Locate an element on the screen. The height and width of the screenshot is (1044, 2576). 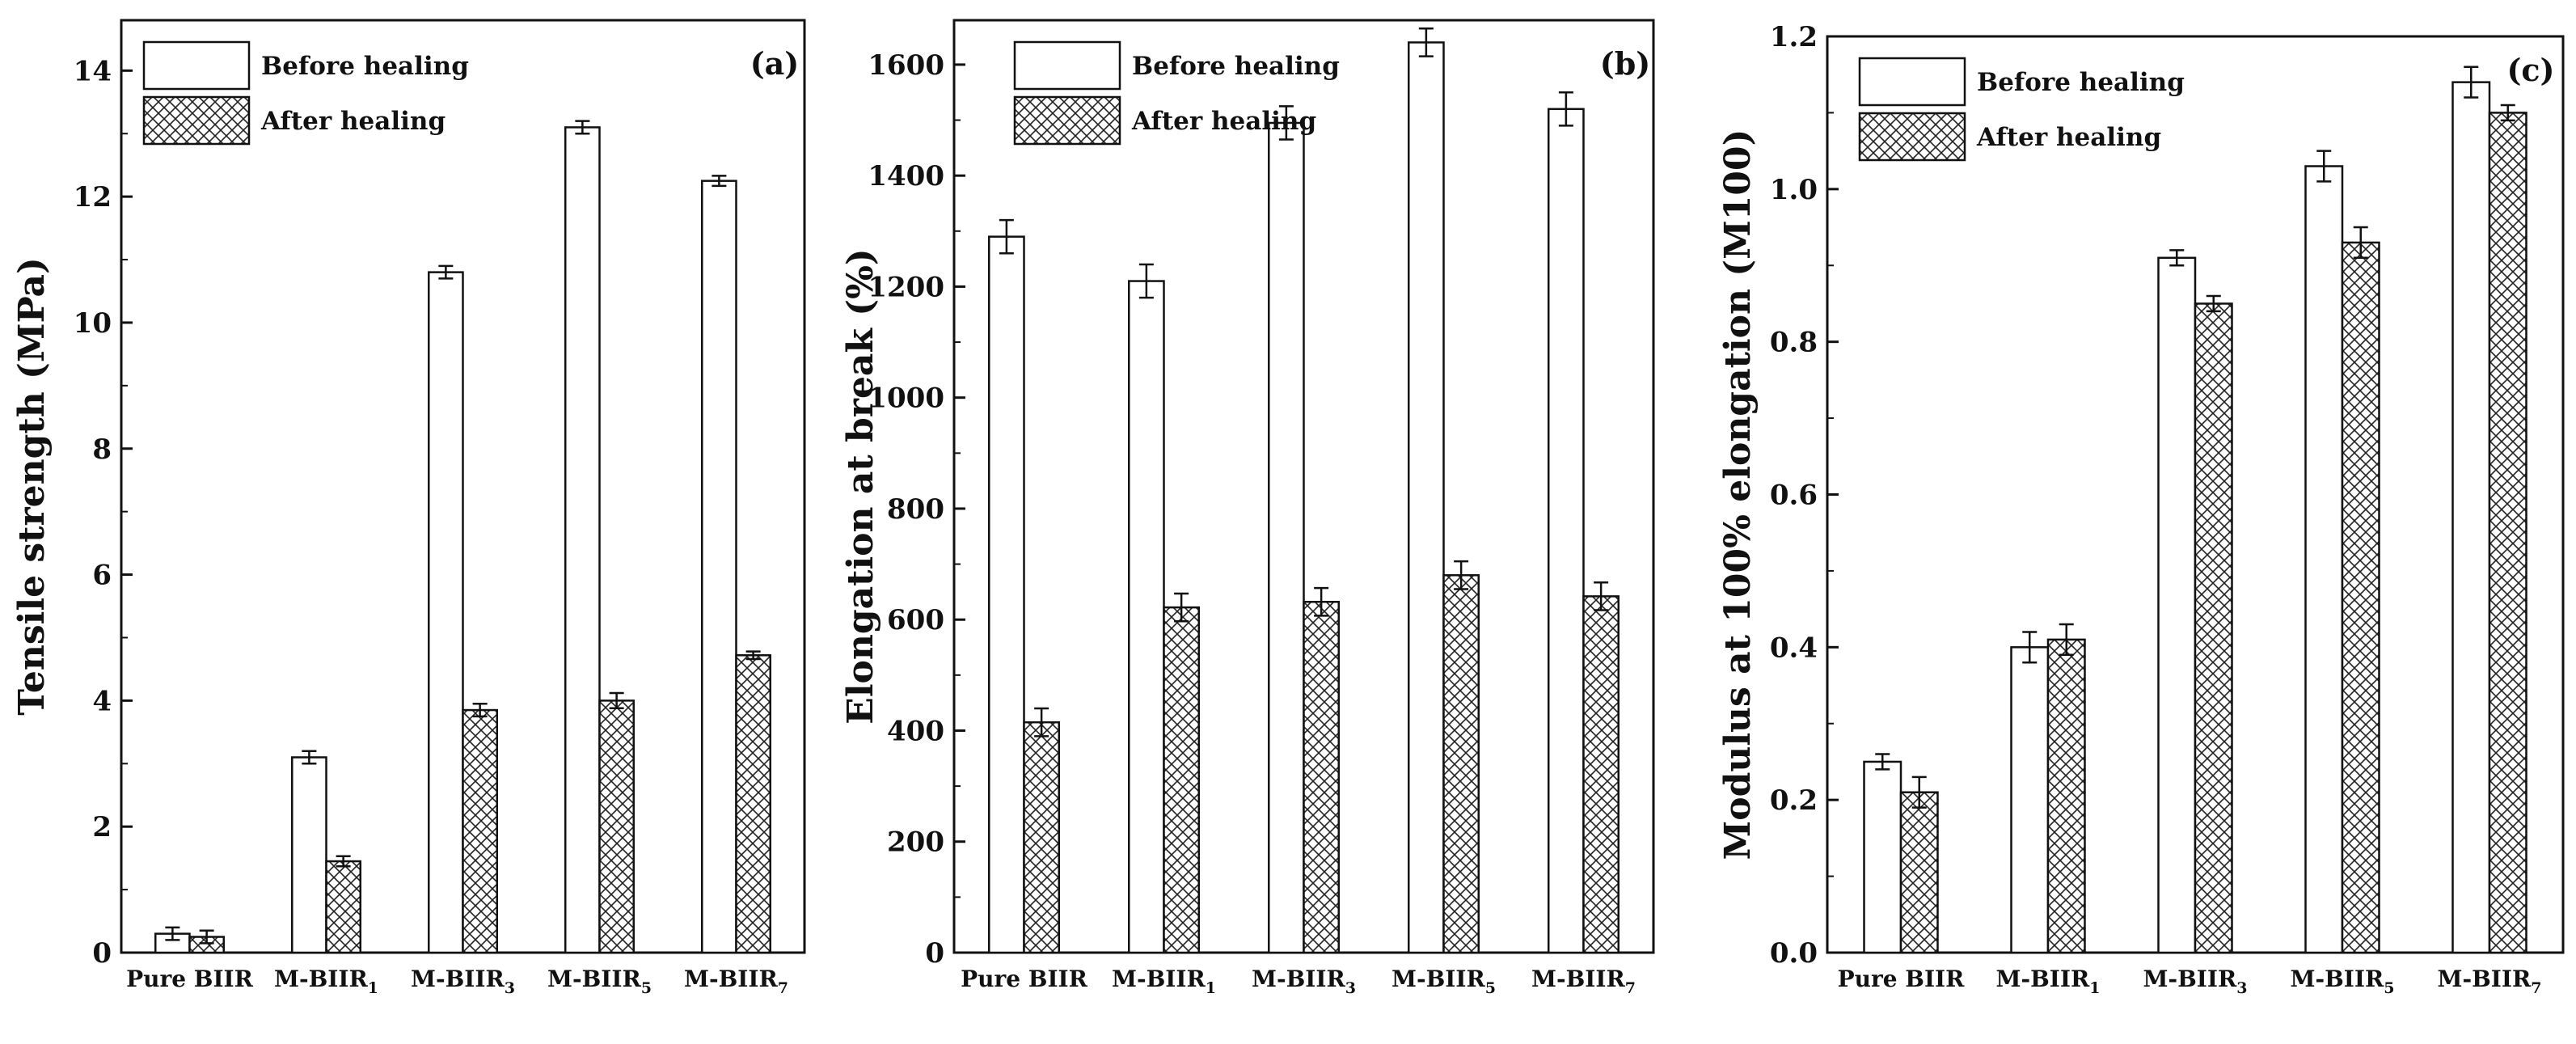
y-tick-label: 1600 is located at coordinates (906, 65).